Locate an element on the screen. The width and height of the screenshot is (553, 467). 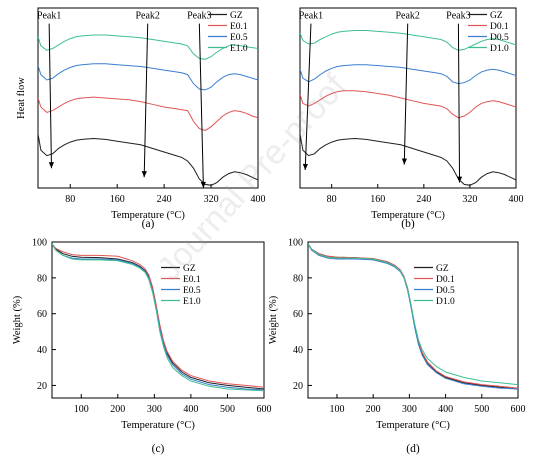
series-line-D0.1 is located at coordinates (408, 104).